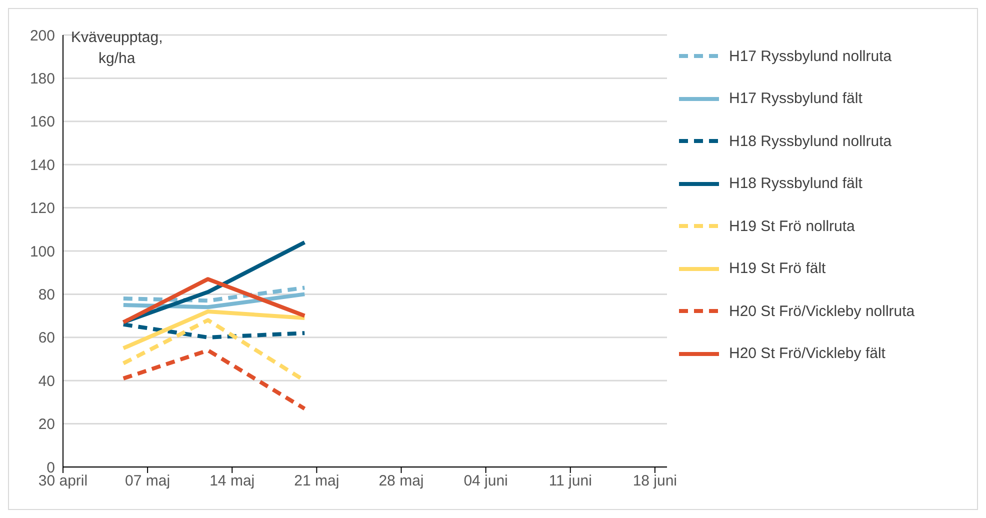  Describe the element at coordinates (232, 481) in the screenshot. I see `x-tick-label: 14 maj` at that location.